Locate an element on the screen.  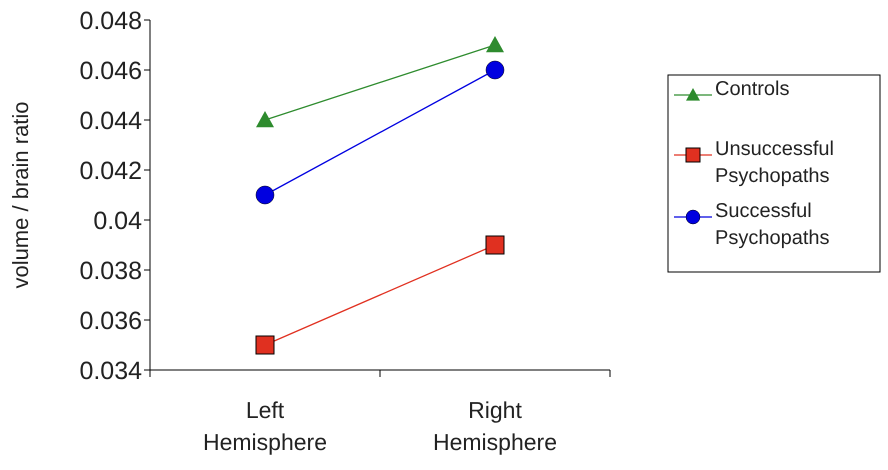
x-tick-label: Left Hemisphere is located at coordinates (265, 426).